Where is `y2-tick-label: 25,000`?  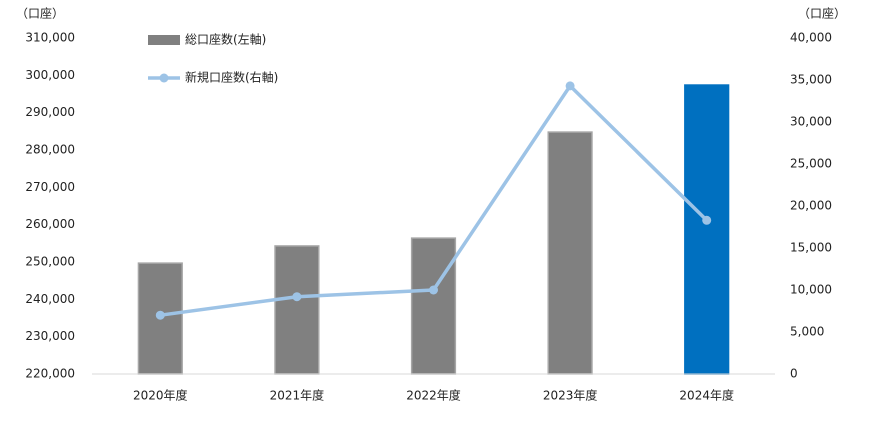 y2-tick-label: 25,000 is located at coordinates (811, 164).